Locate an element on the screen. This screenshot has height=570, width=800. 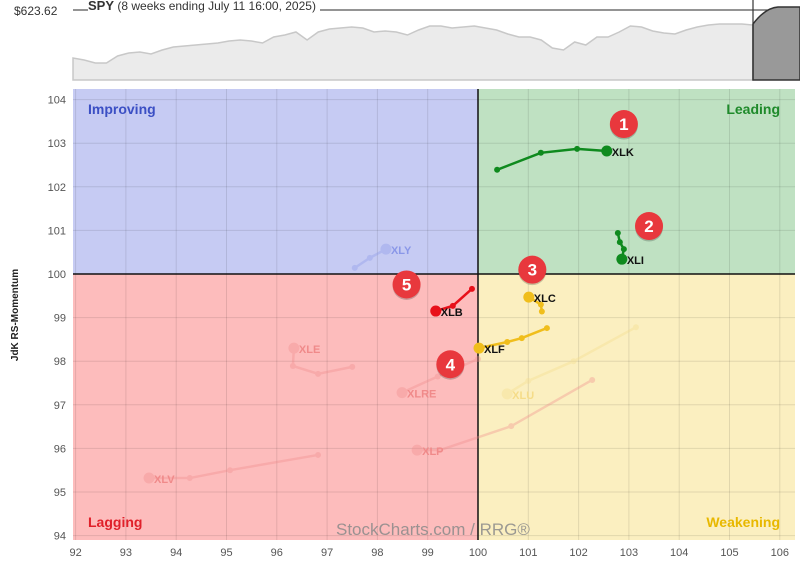
badge-number: 5 is located at coordinates (406, 284).